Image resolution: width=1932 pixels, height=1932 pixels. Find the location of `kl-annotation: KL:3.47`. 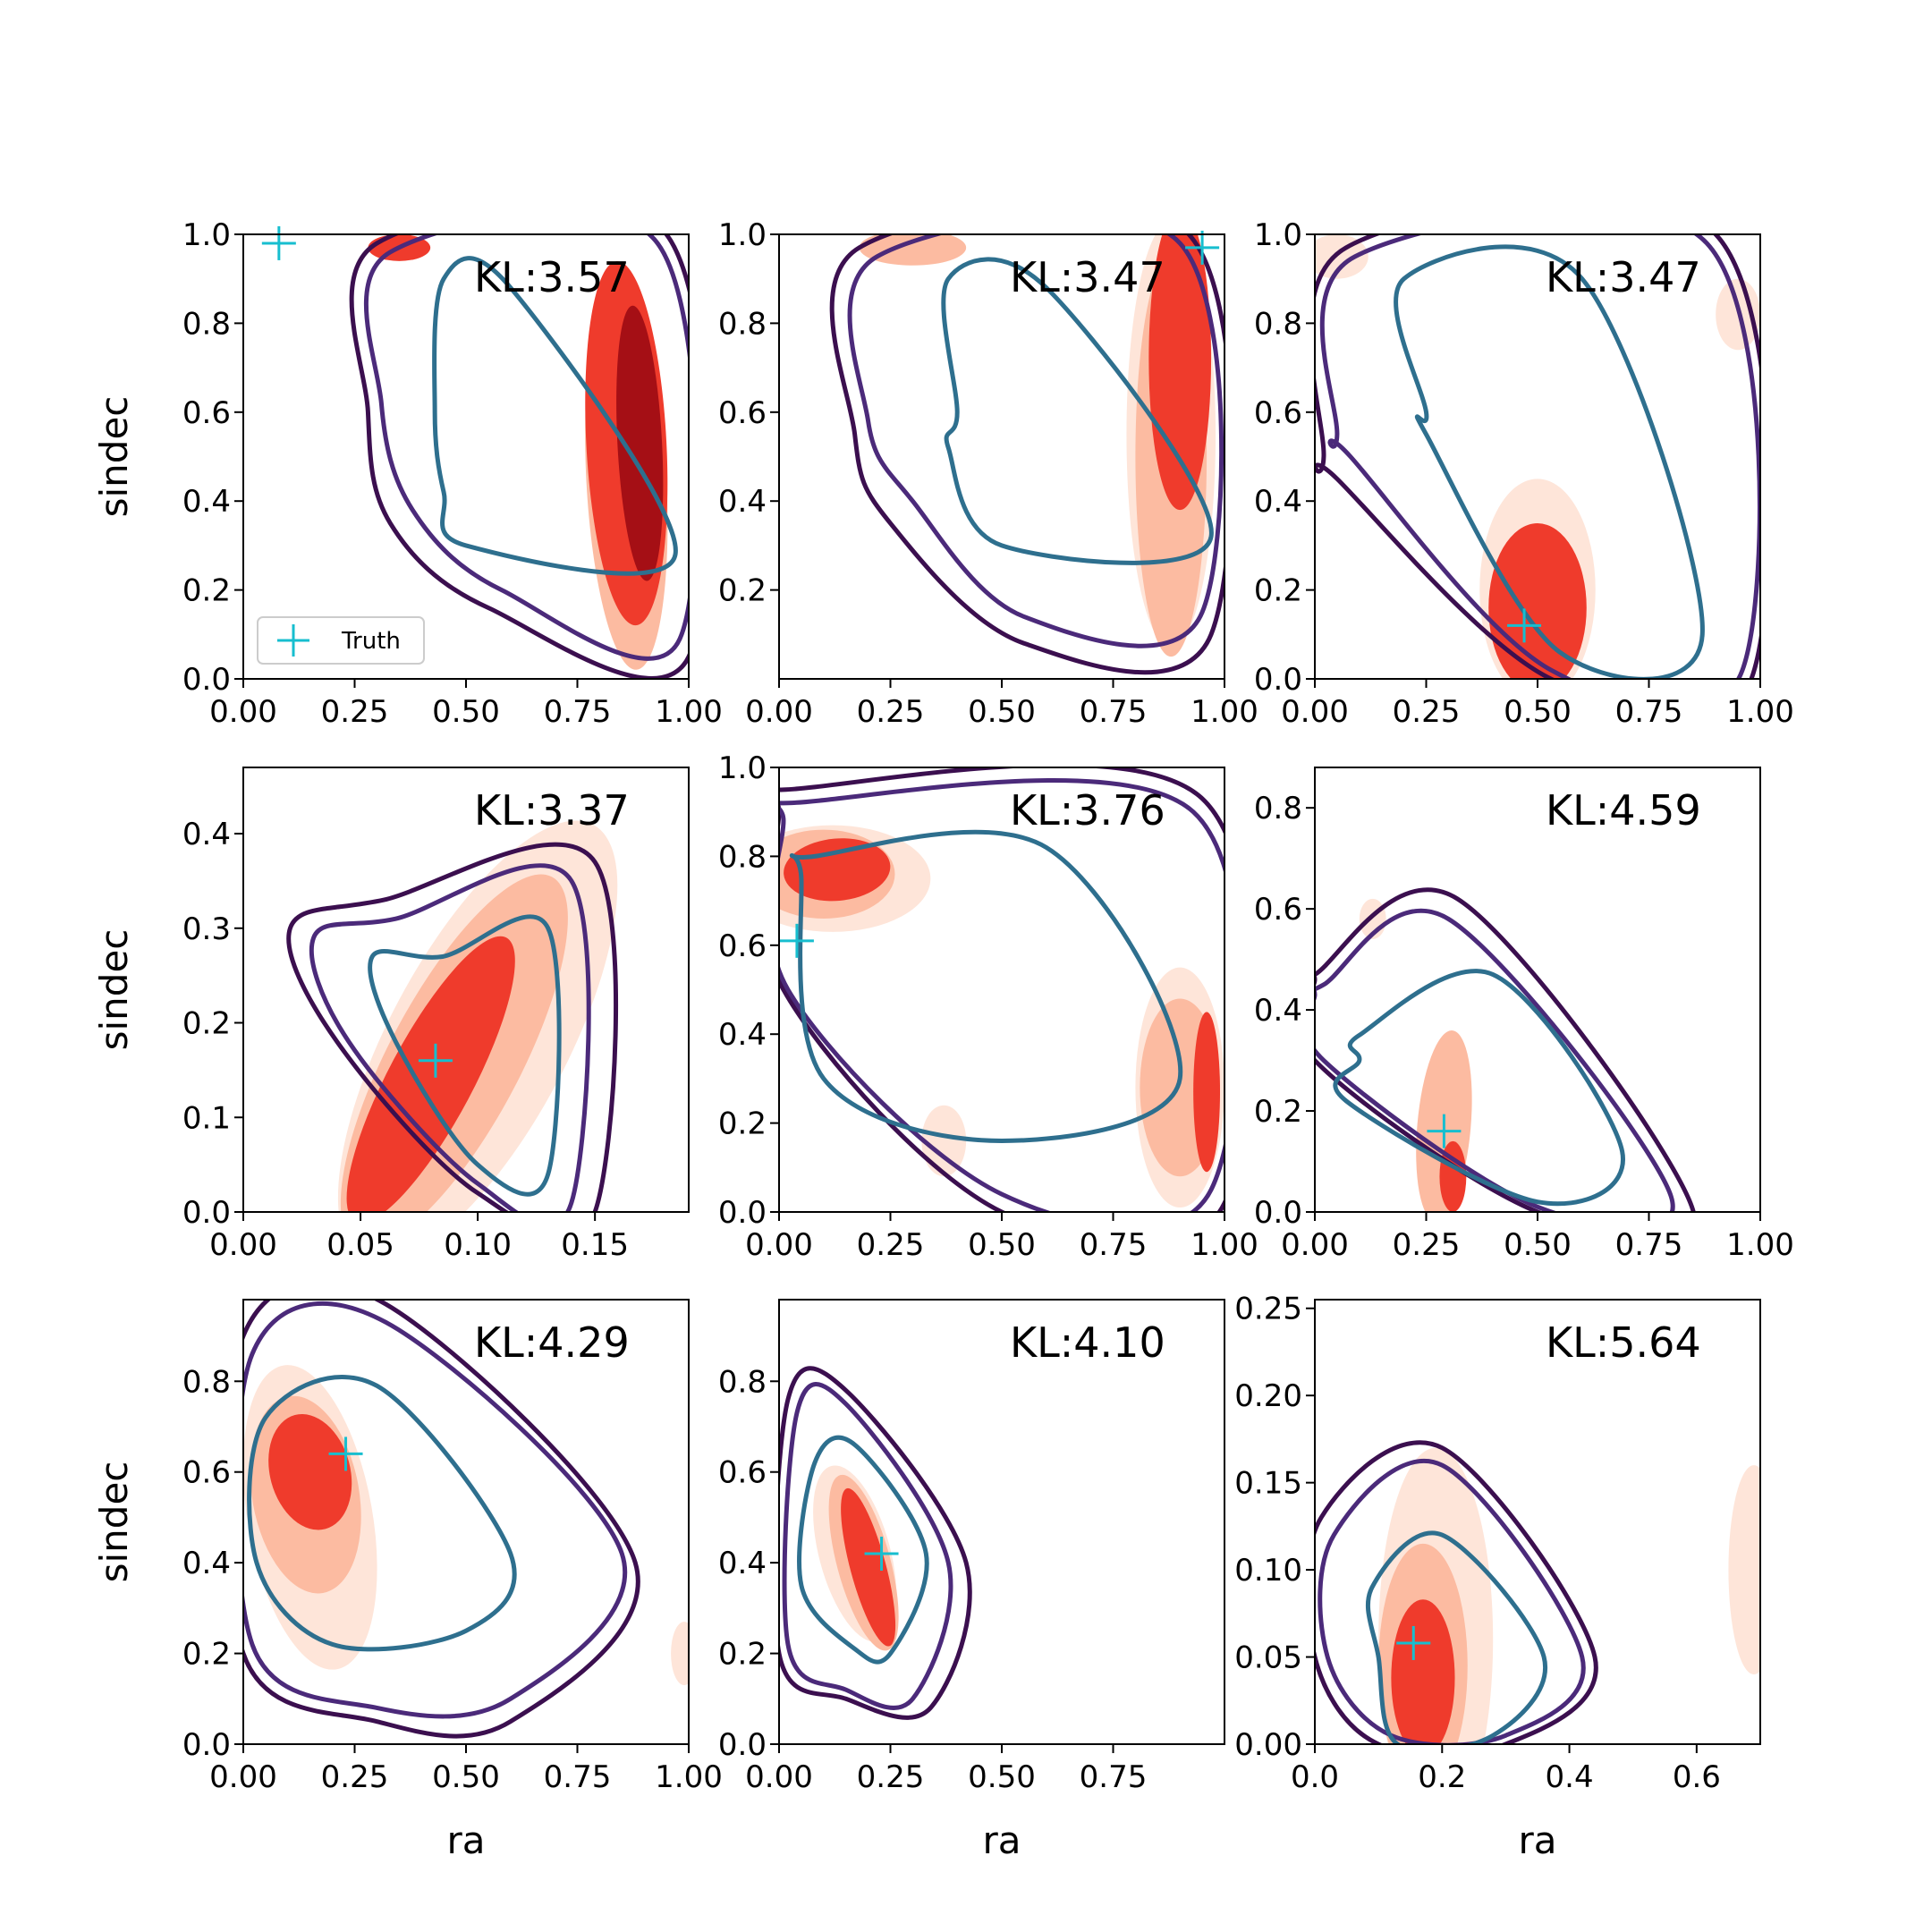

kl-annotation: KL:3.47 is located at coordinates (1623, 277).